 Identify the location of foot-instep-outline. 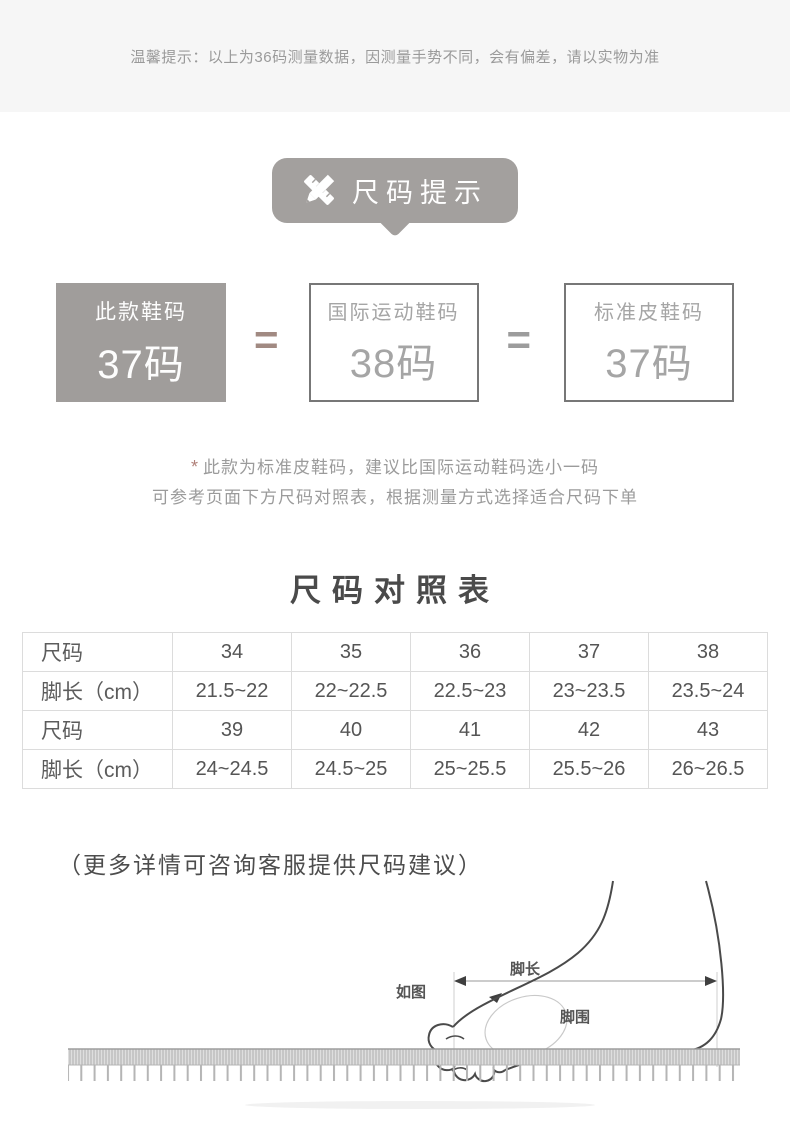
(533, 954).